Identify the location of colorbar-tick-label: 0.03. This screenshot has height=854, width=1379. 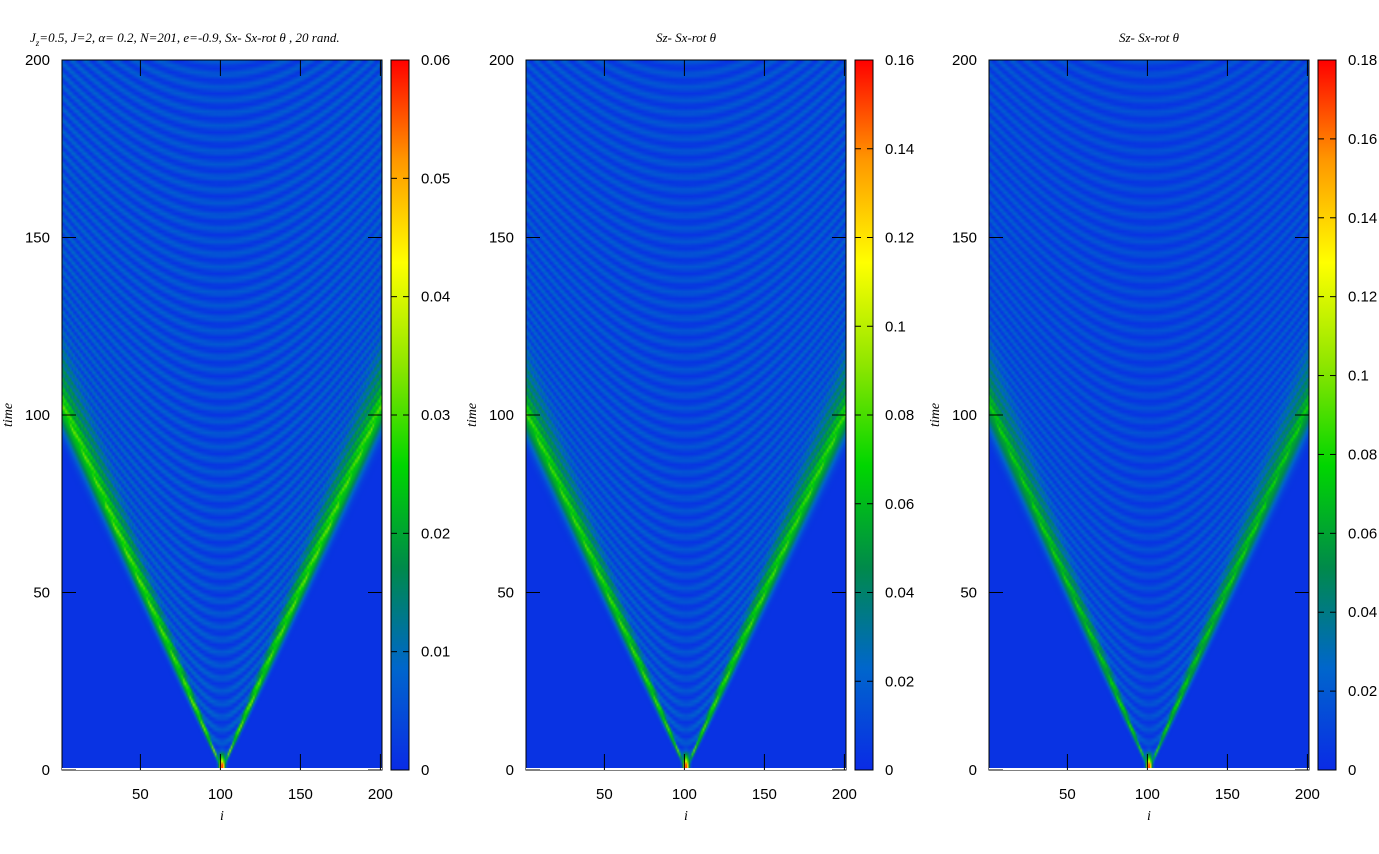
(435, 415).